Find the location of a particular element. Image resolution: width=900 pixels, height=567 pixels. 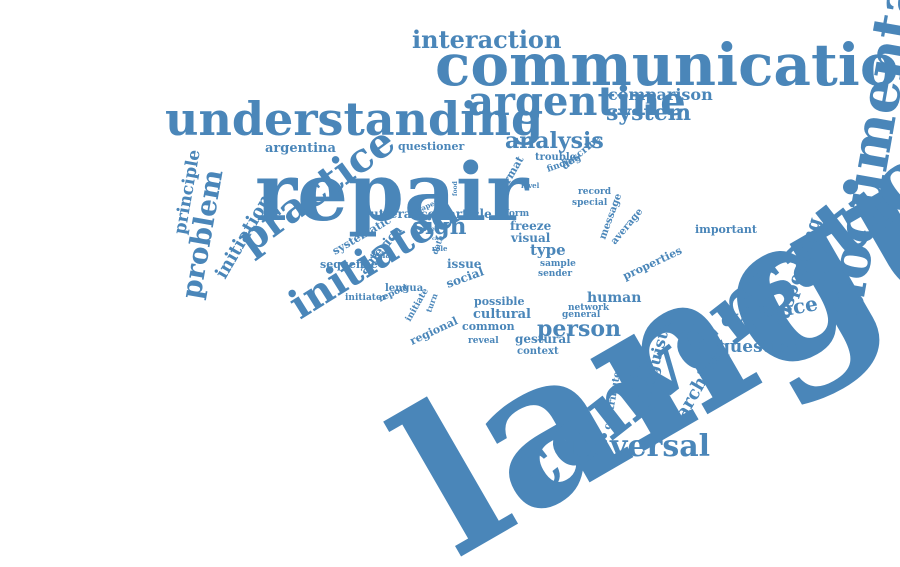

cloud-word-level: level is located at coordinates (530, 185).